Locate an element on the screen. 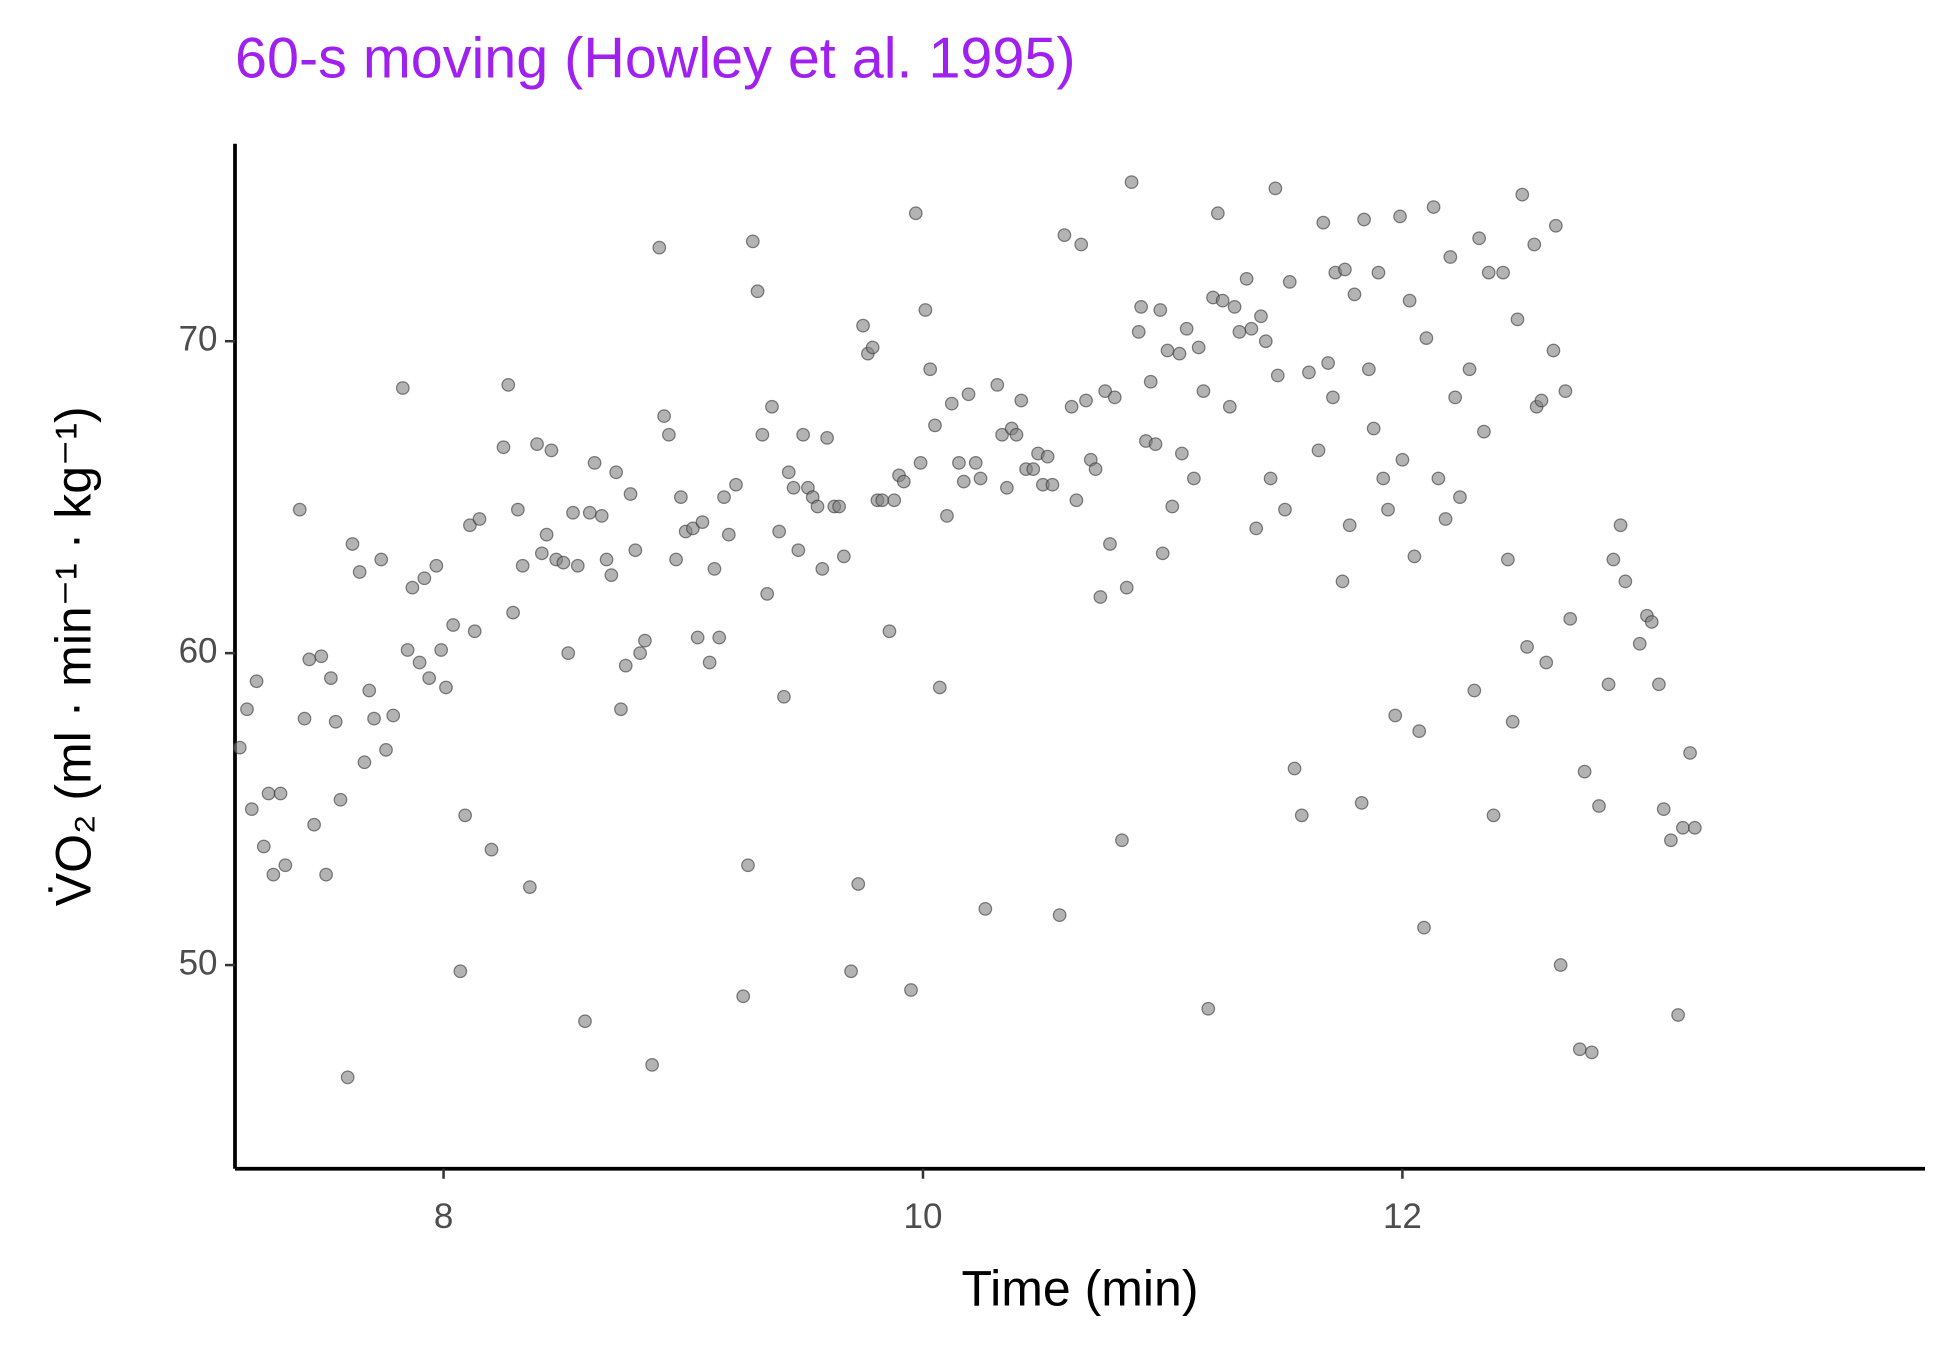 This screenshot has width=1950, height=1350. x-tick-label: 10 is located at coordinates (923, 1216).